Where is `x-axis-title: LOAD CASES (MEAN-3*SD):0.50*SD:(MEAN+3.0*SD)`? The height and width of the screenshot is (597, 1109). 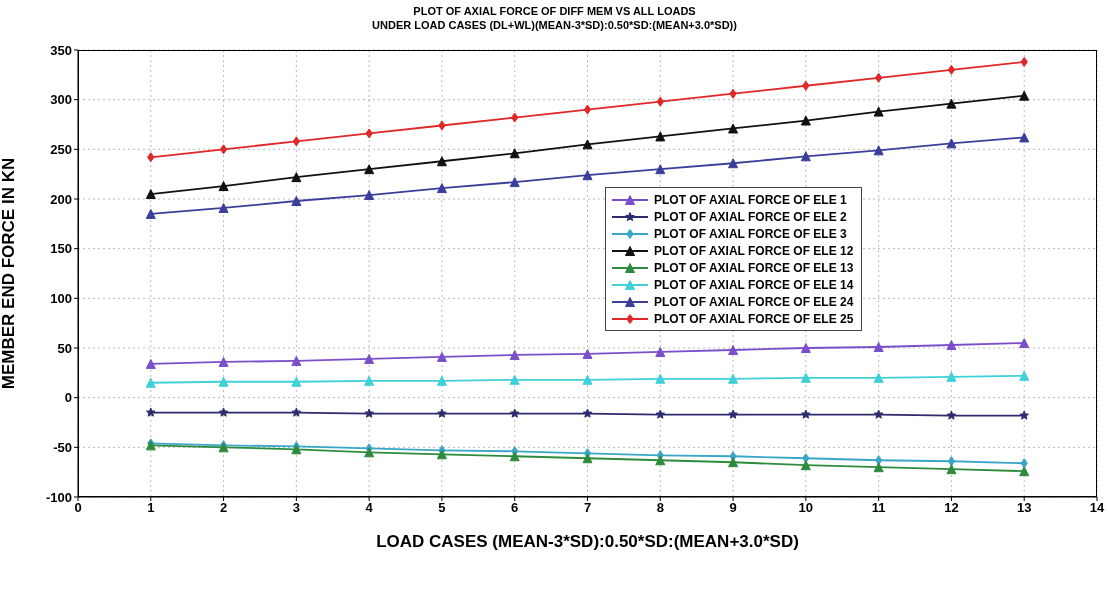
x-axis-title: LOAD CASES (MEAN-3*SD):0.50*SD:(MEAN+3.0*SD) is located at coordinates (587, 541).